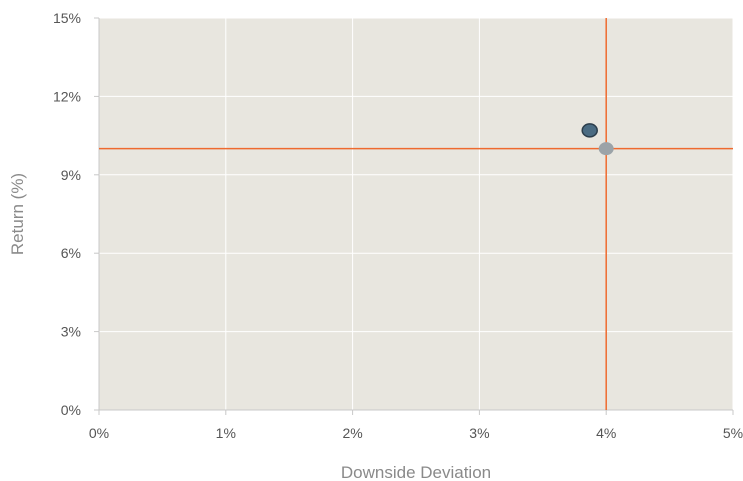 The height and width of the screenshot is (481, 743). What do you see at coordinates (416, 472) in the screenshot?
I see `x-axis-title: Downside Deviation` at bounding box center [416, 472].